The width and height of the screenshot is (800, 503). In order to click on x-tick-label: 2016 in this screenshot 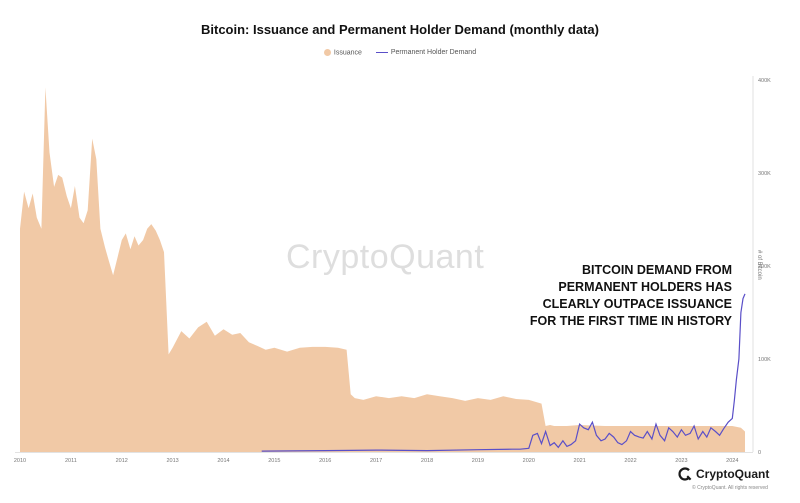, I will do `click(325, 461)`.